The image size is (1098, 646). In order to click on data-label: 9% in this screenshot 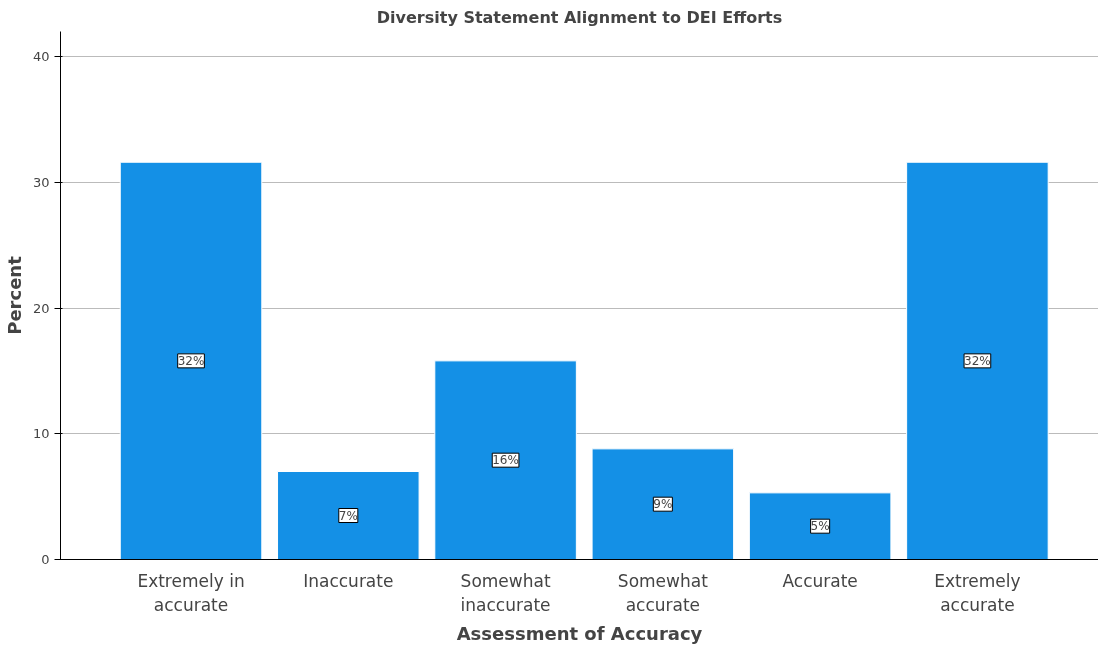, I will do `click(663, 504)`.